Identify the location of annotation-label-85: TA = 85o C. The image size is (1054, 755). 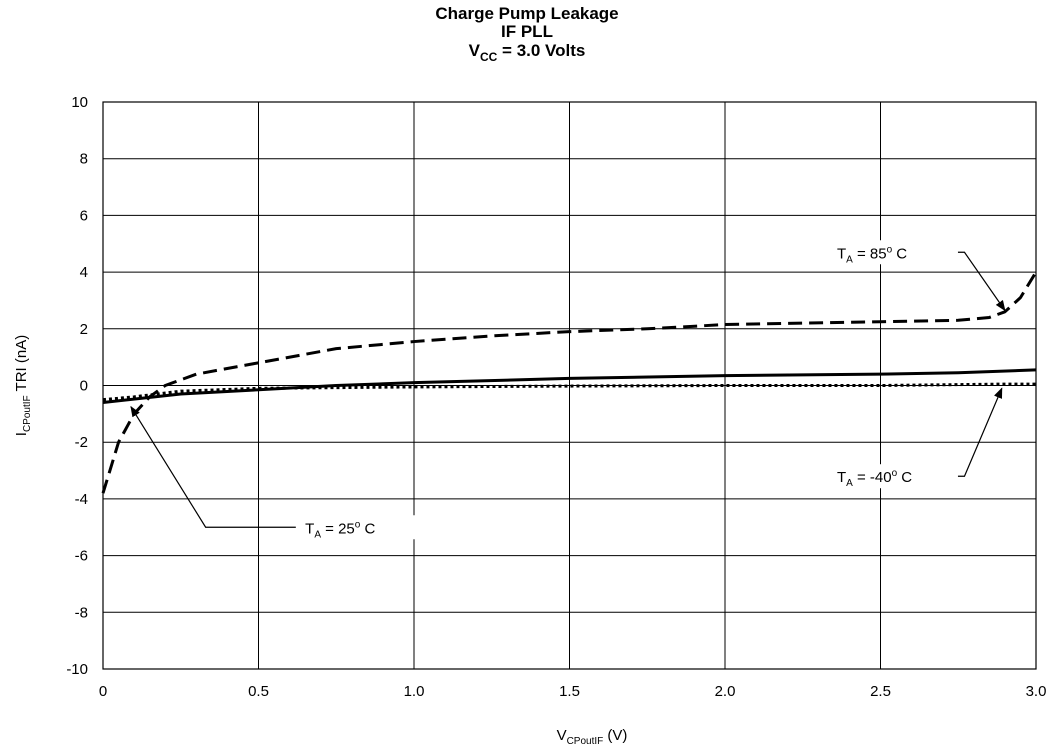
(872, 254).